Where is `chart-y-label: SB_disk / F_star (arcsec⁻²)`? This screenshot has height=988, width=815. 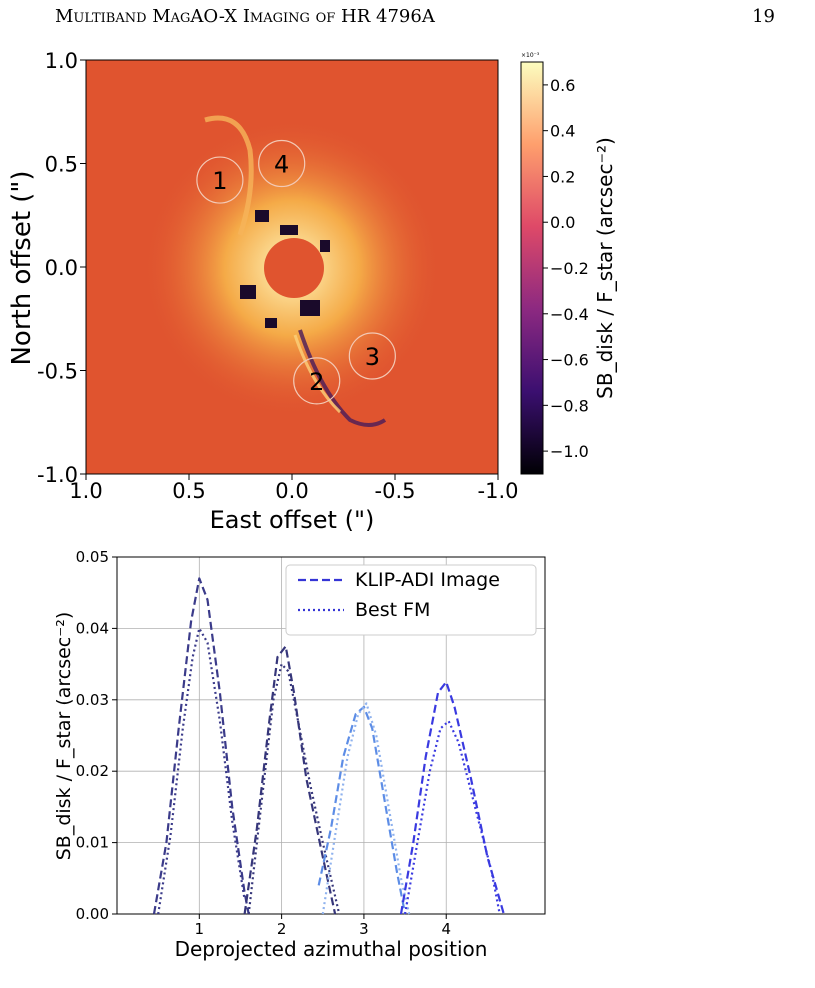 chart-y-label: SB_disk / F_star (arcsec⁻²) is located at coordinates (64, 736).